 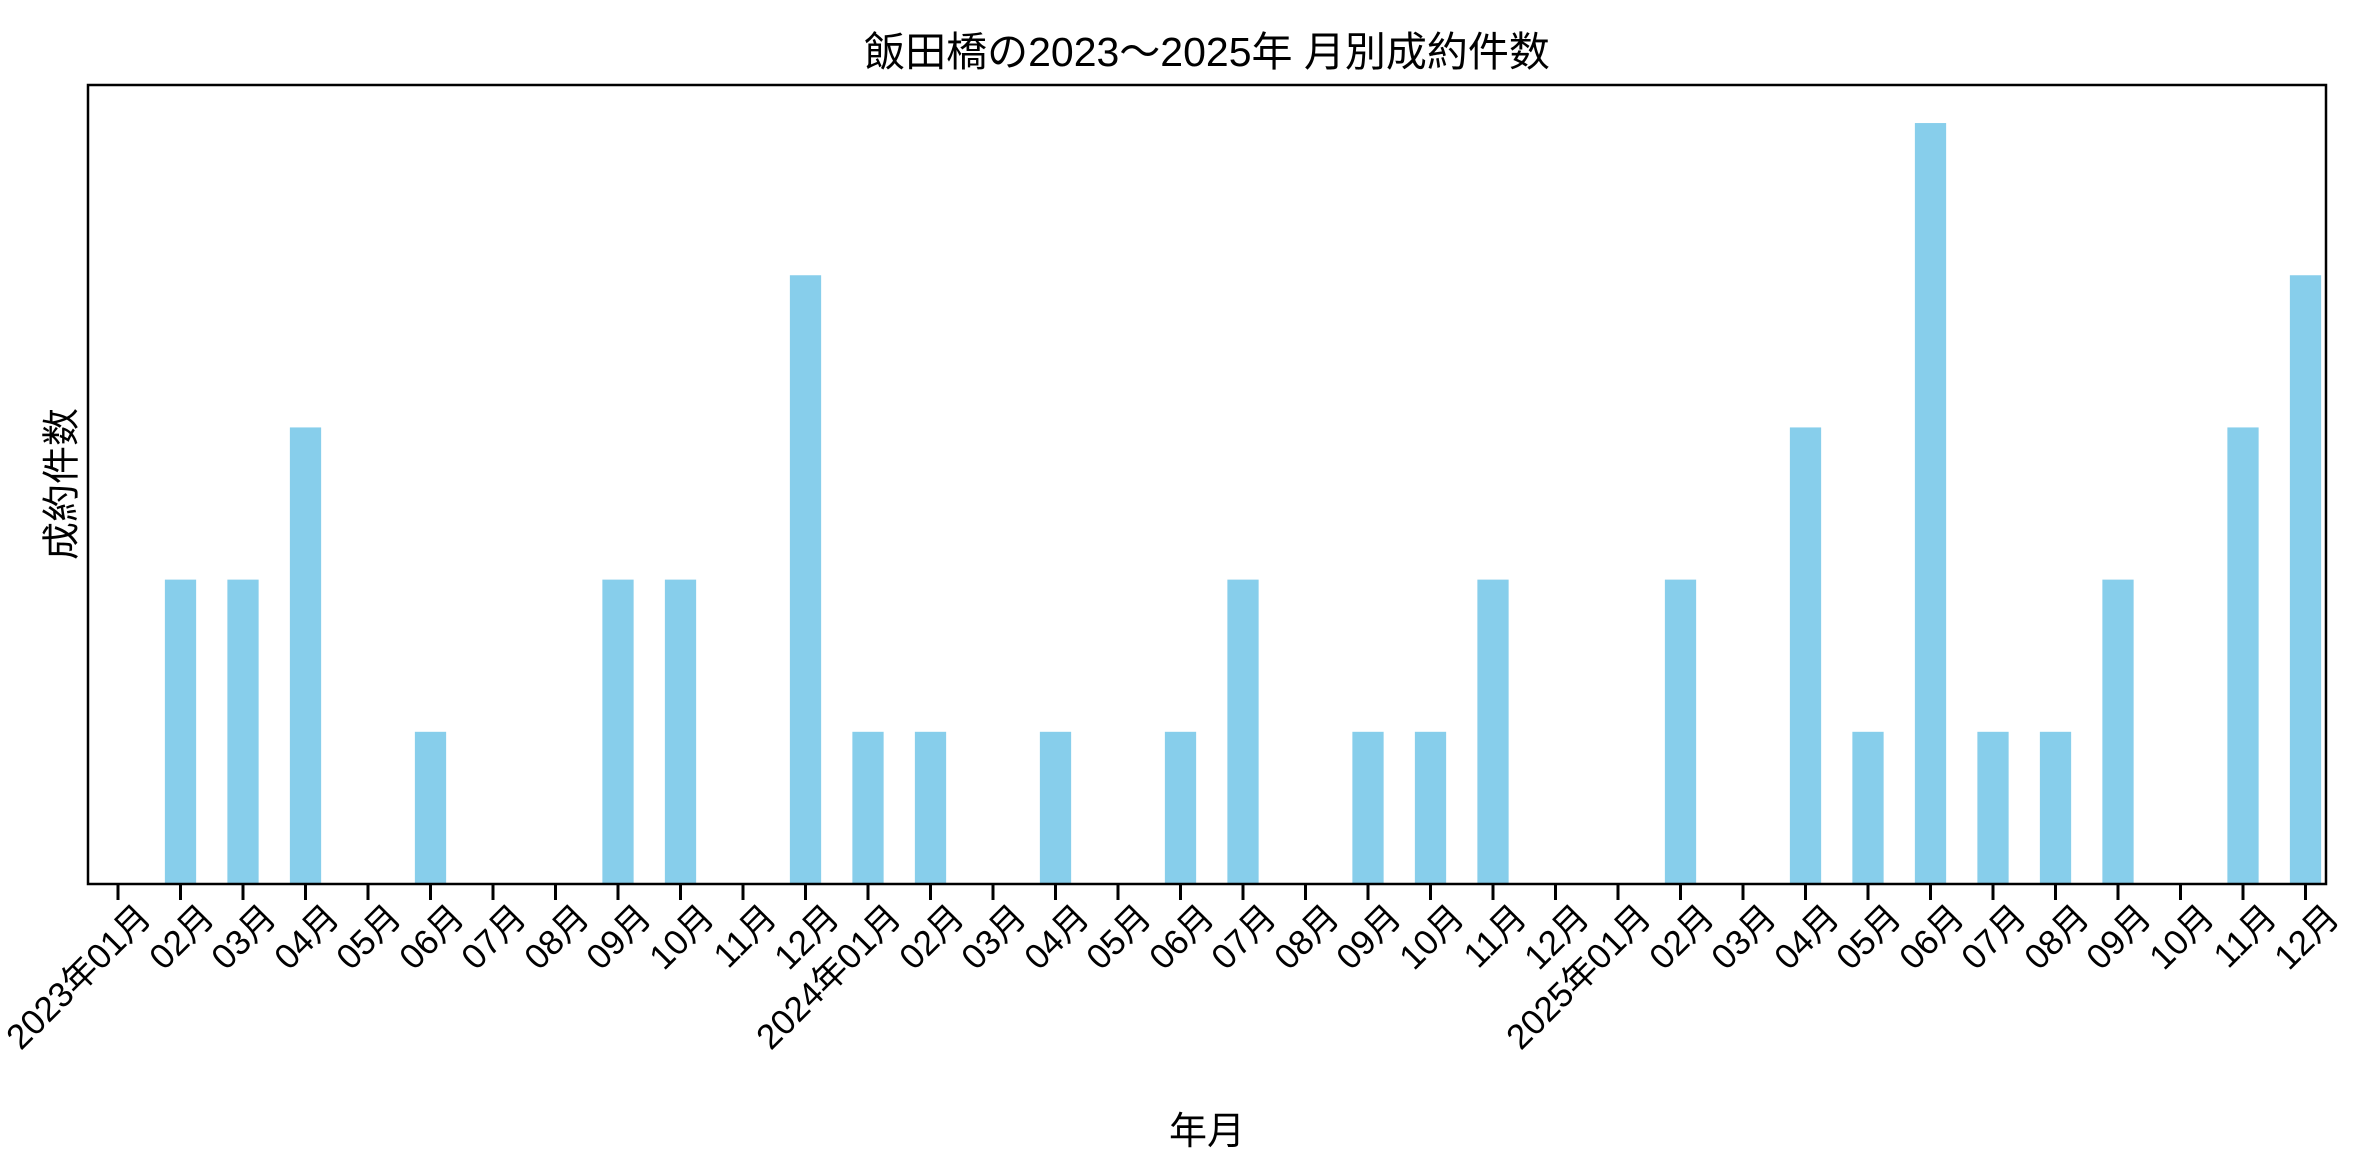 What do you see at coordinates (1206, 1132) in the screenshot?
I see `x-axis-label: 年月` at bounding box center [1206, 1132].